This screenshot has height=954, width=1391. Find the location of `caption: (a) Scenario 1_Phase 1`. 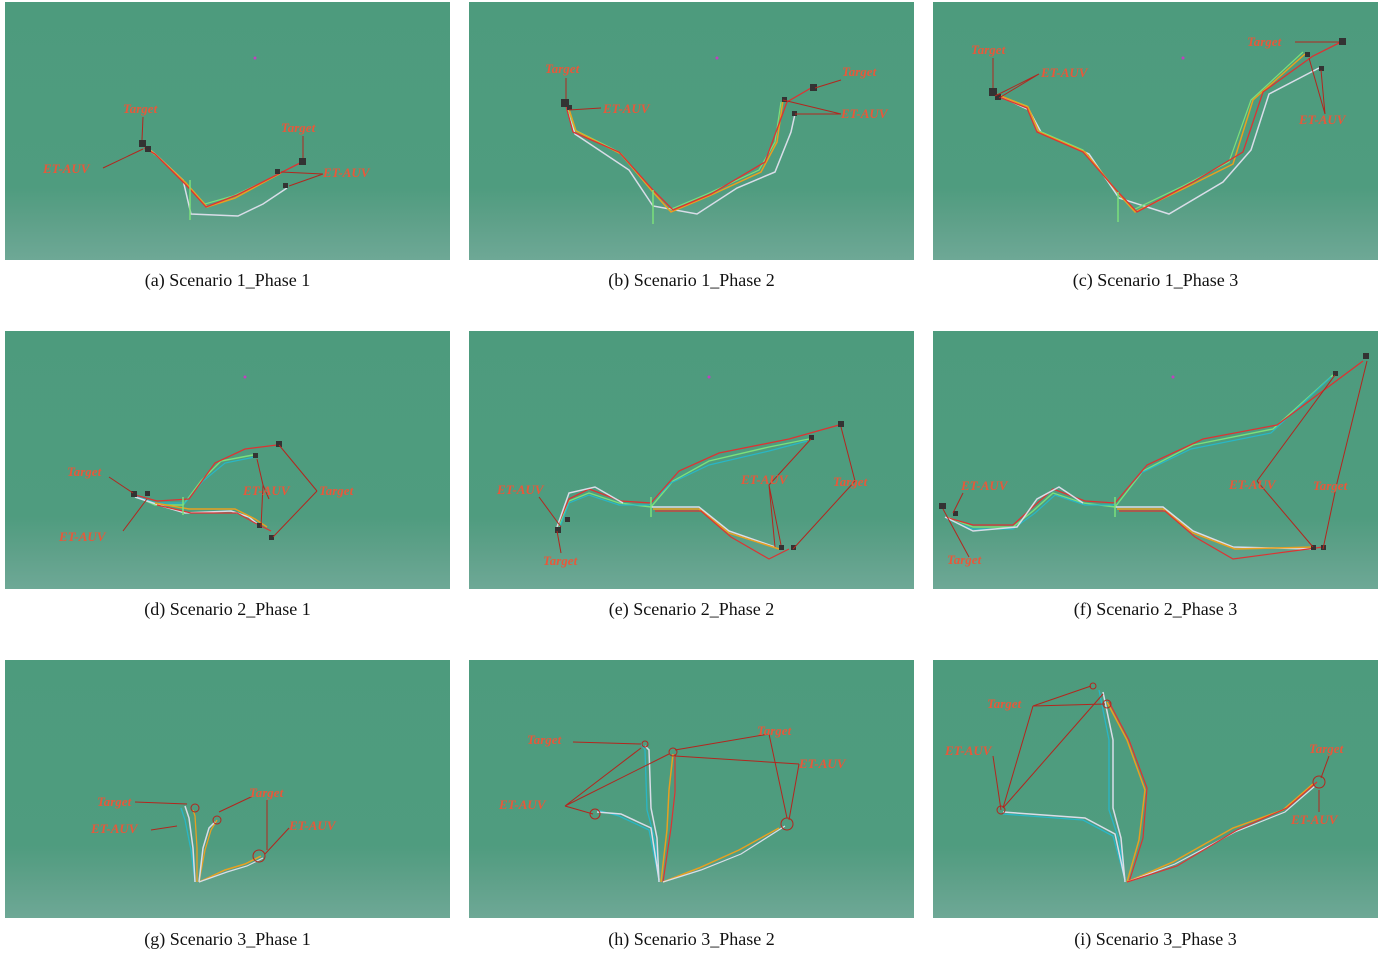

caption: (a) Scenario 1_Phase 1 is located at coordinates (227, 280).